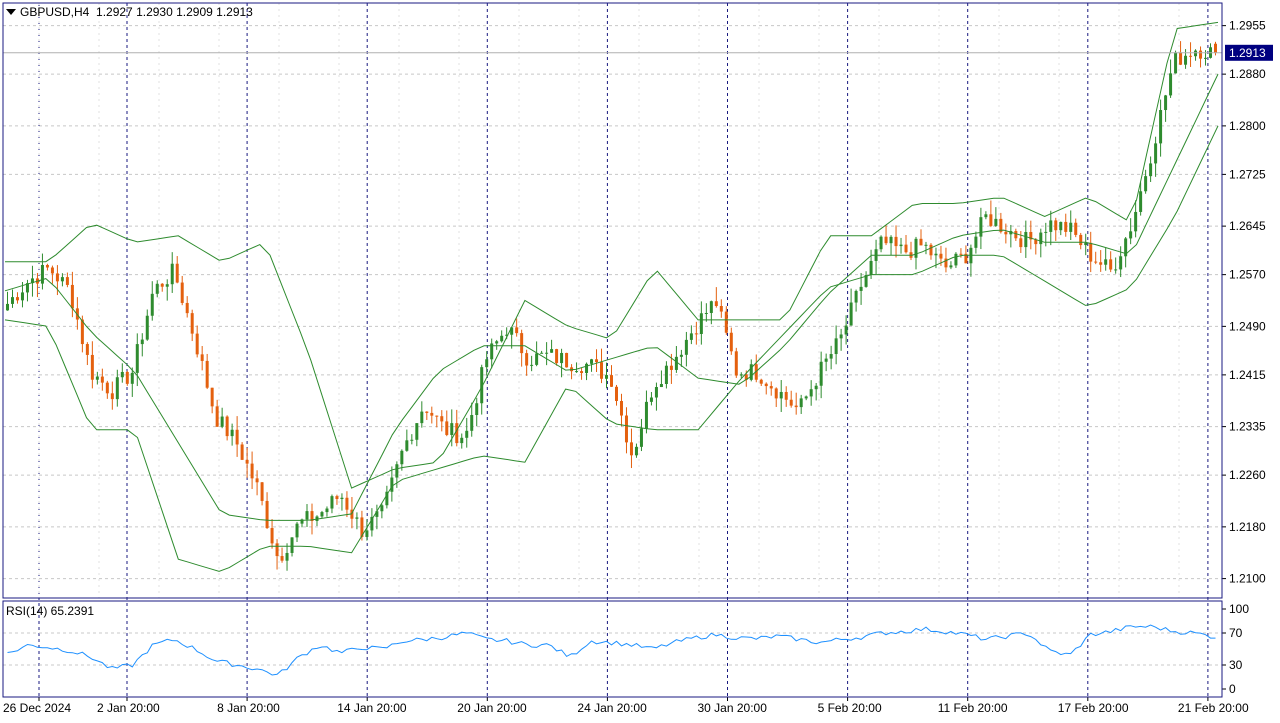 This screenshot has height=723, width=1280. I want to click on y-tick-label: 1.2725, so click(1247, 174).